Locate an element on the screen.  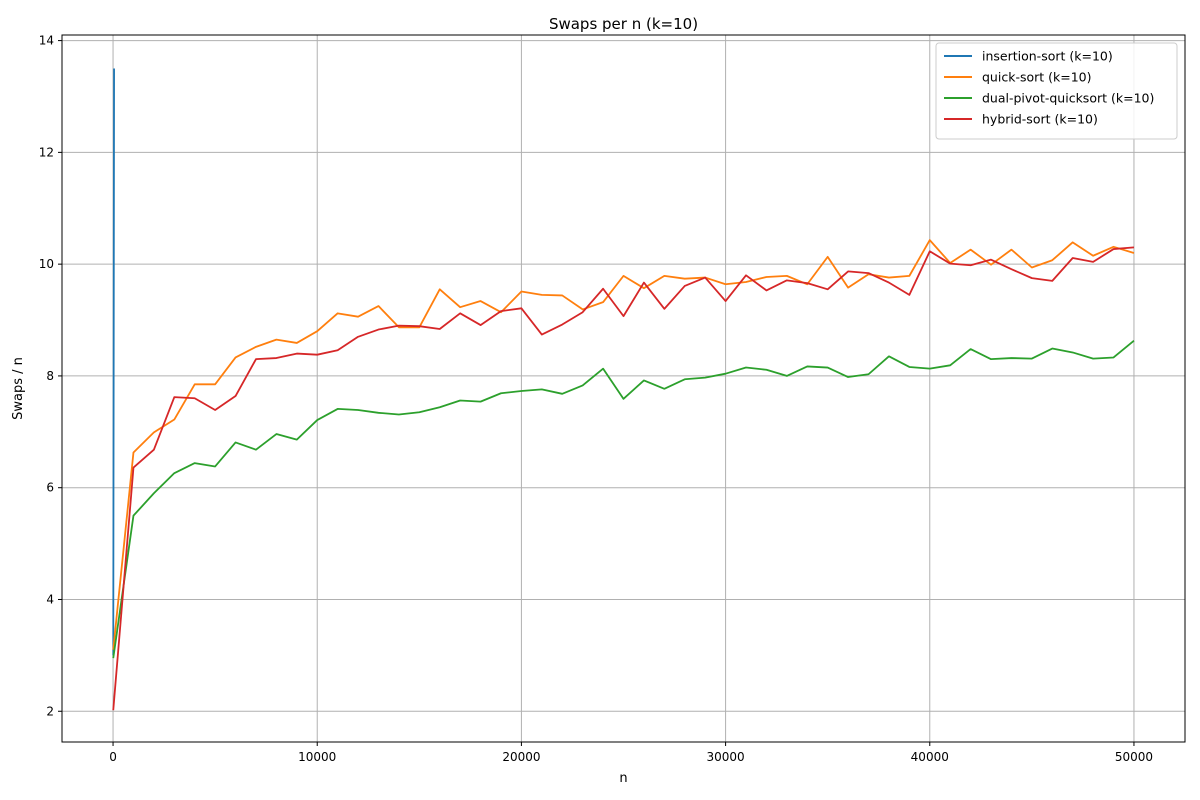
x-tick-label: 30000 is located at coordinates (725, 757).